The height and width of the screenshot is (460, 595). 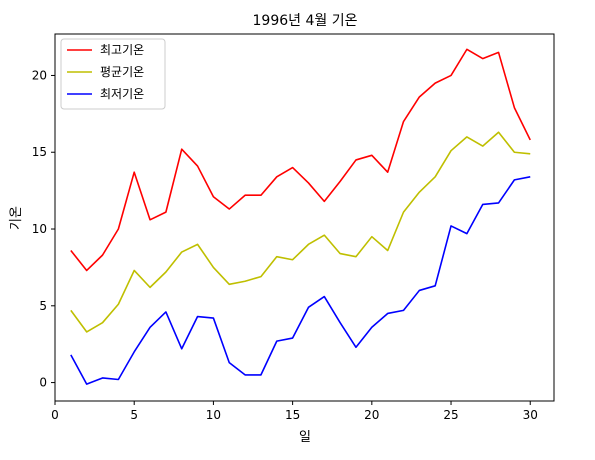 I want to click on x-tick-label: 25, so click(x=450, y=415).